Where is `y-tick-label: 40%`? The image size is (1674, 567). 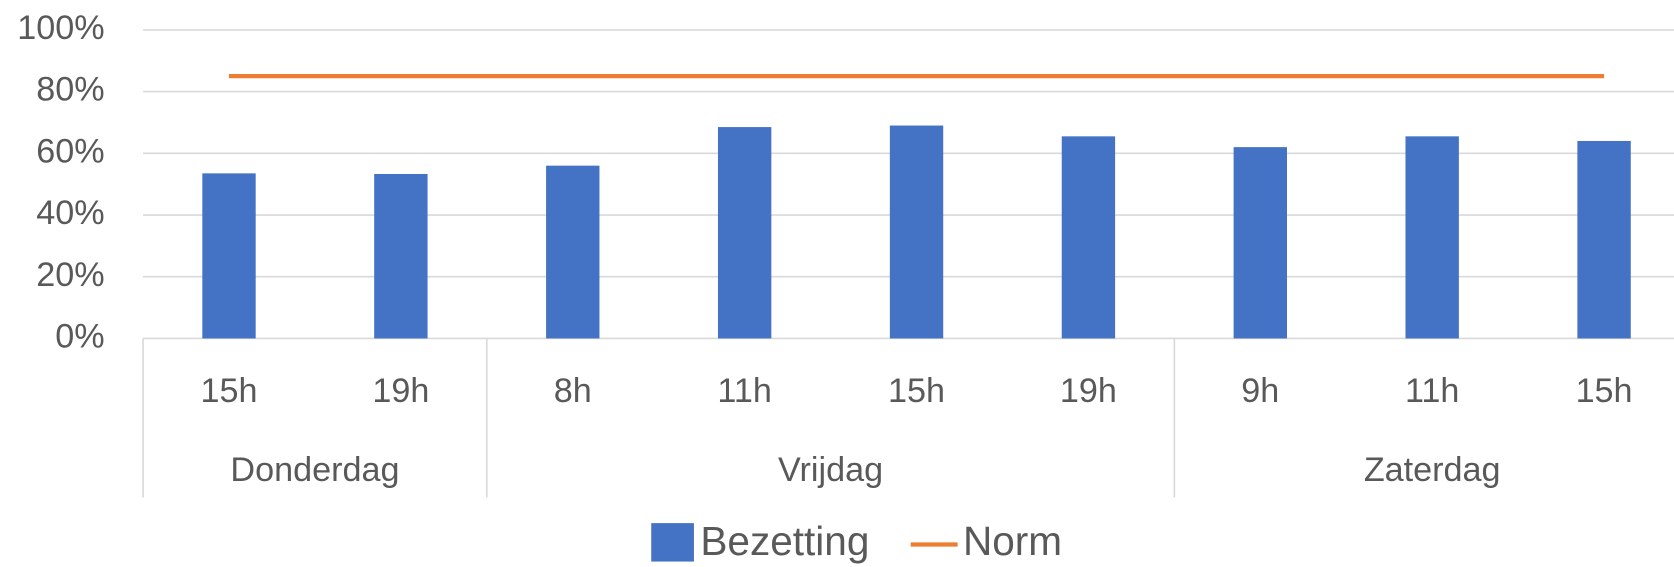 y-tick-label: 40% is located at coordinates (70, 213).